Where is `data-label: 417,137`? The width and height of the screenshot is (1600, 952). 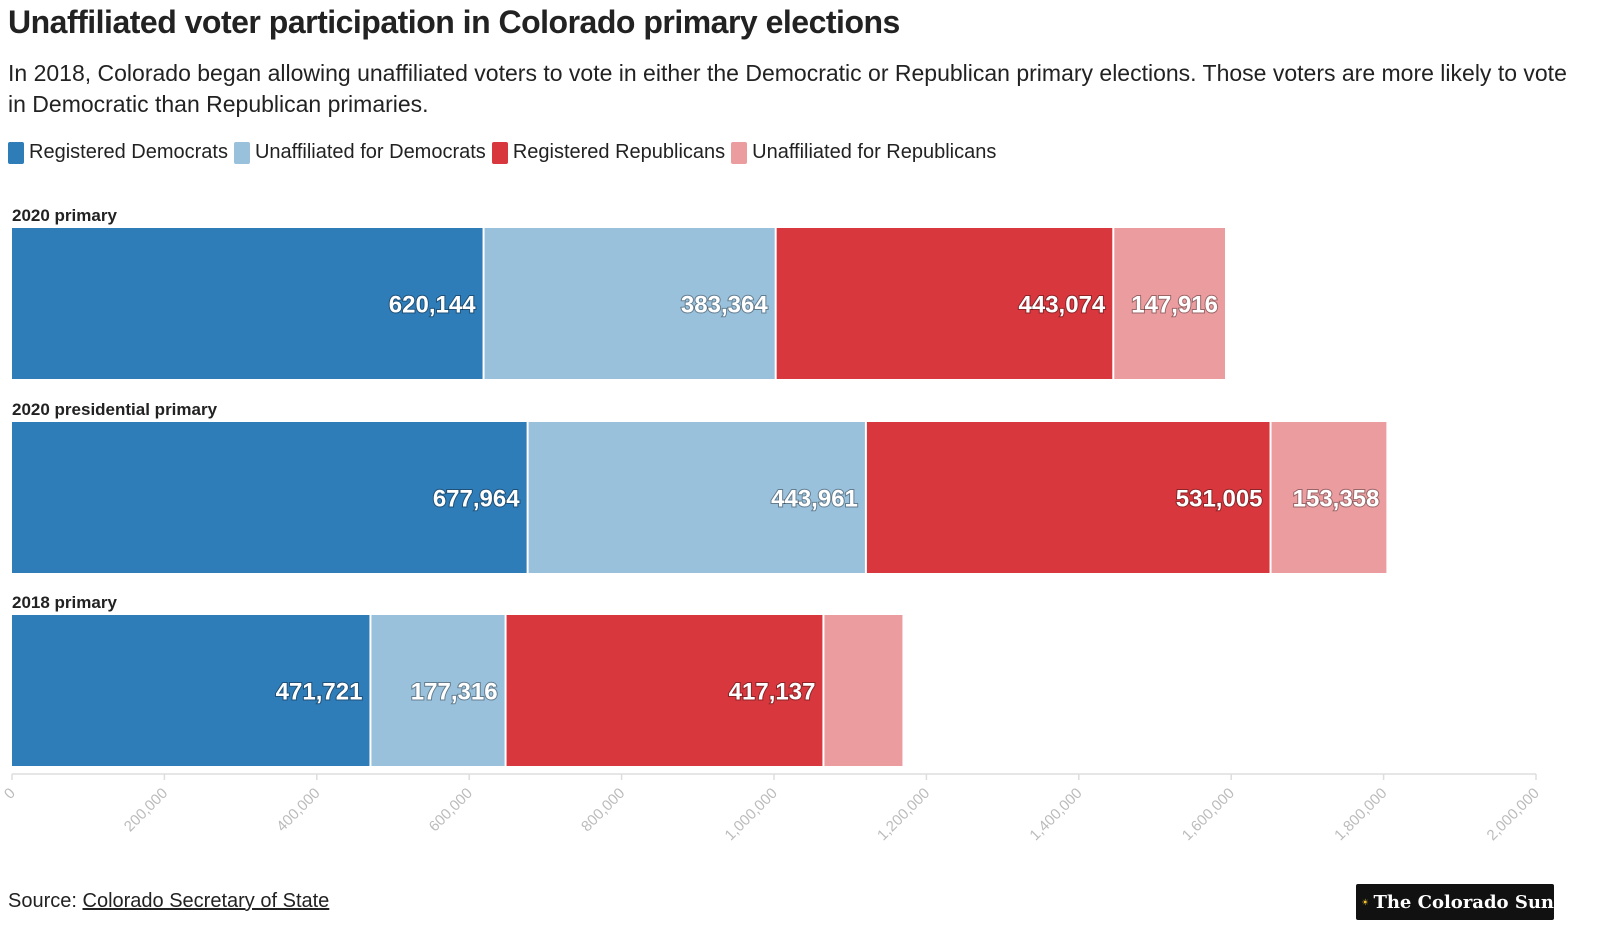 data-label: 417,137 is located at coordinates (772, 692).